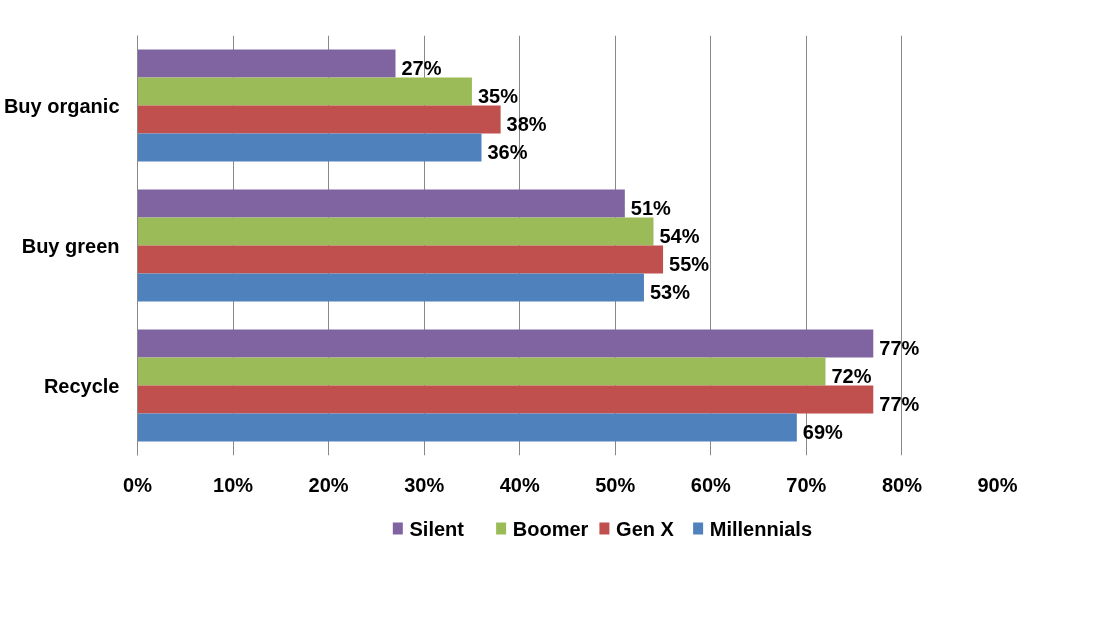 The height and width of the screenshot is (619, 1102). Describe the element at coordinates (61, 105) in the screenshot. I see `y-tick-label: Buy organic` at that location.